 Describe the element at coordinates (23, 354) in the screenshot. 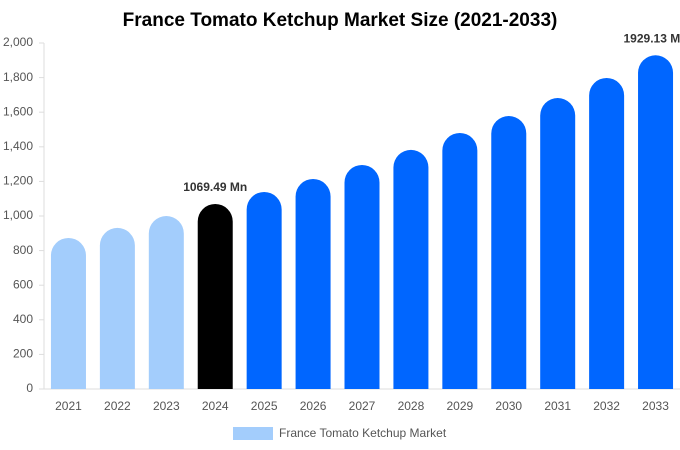

I see `y-tick-label: 200` at that location.